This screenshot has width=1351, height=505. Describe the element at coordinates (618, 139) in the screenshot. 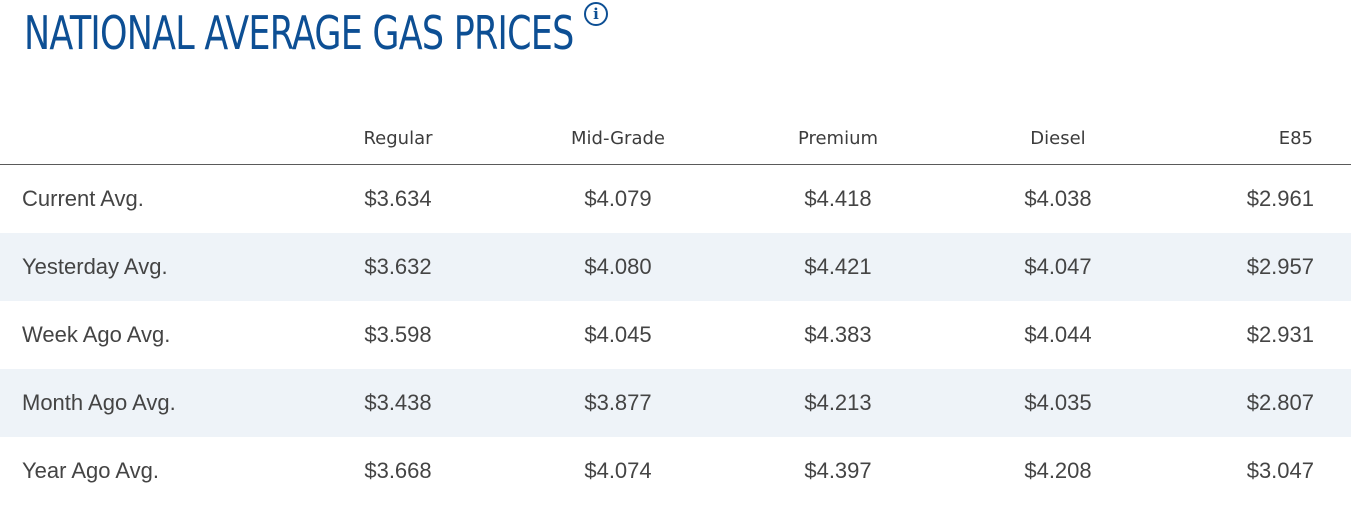

I see `column-header-mid-grade: Mid-Grade` at that location.